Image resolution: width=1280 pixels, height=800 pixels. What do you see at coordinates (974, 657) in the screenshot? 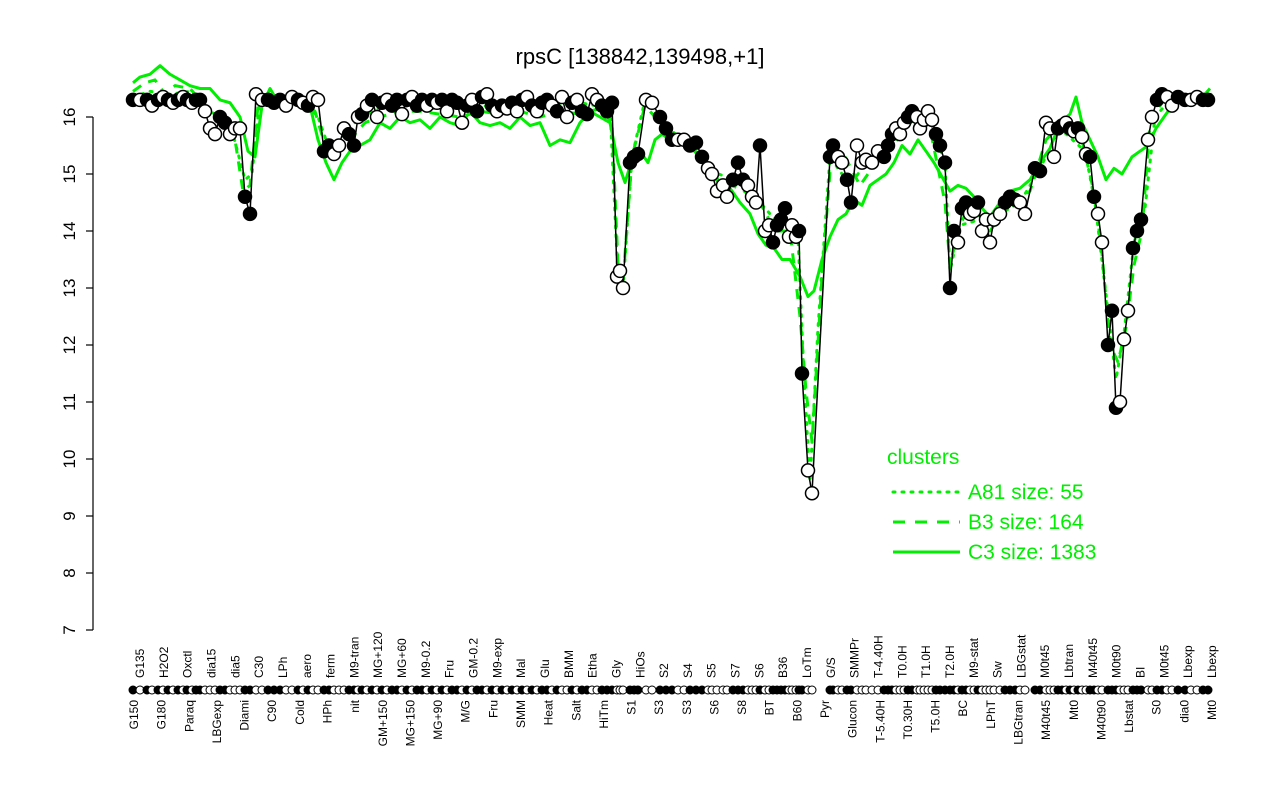
I see `x-label-top: M9-stat` at bounding box center [974, 657].